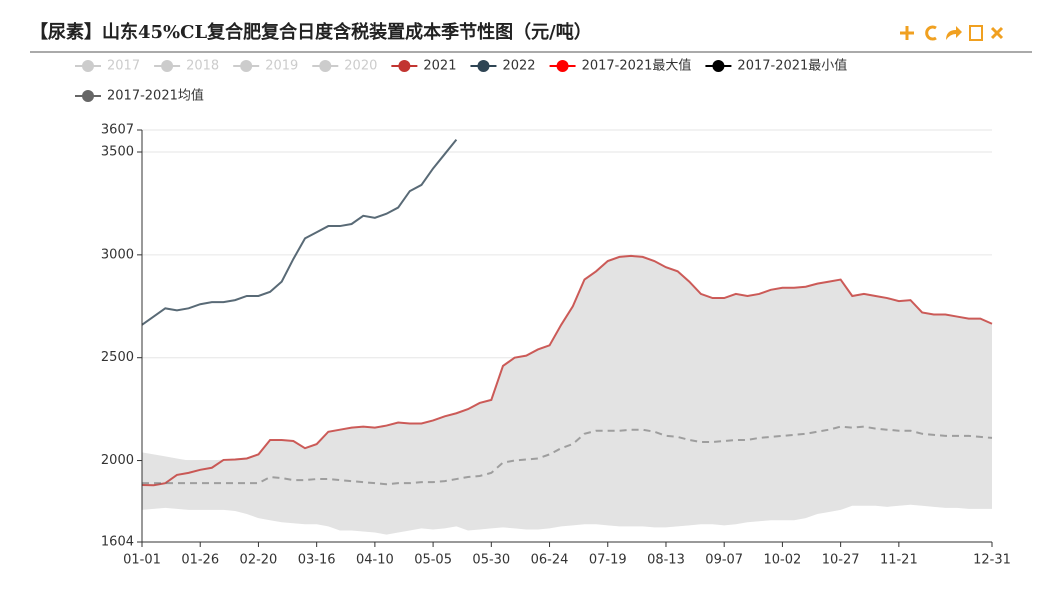 This screenshot has width=1047, height=598. I want to click on x-tick-label: 04-10, so click(375, 560).